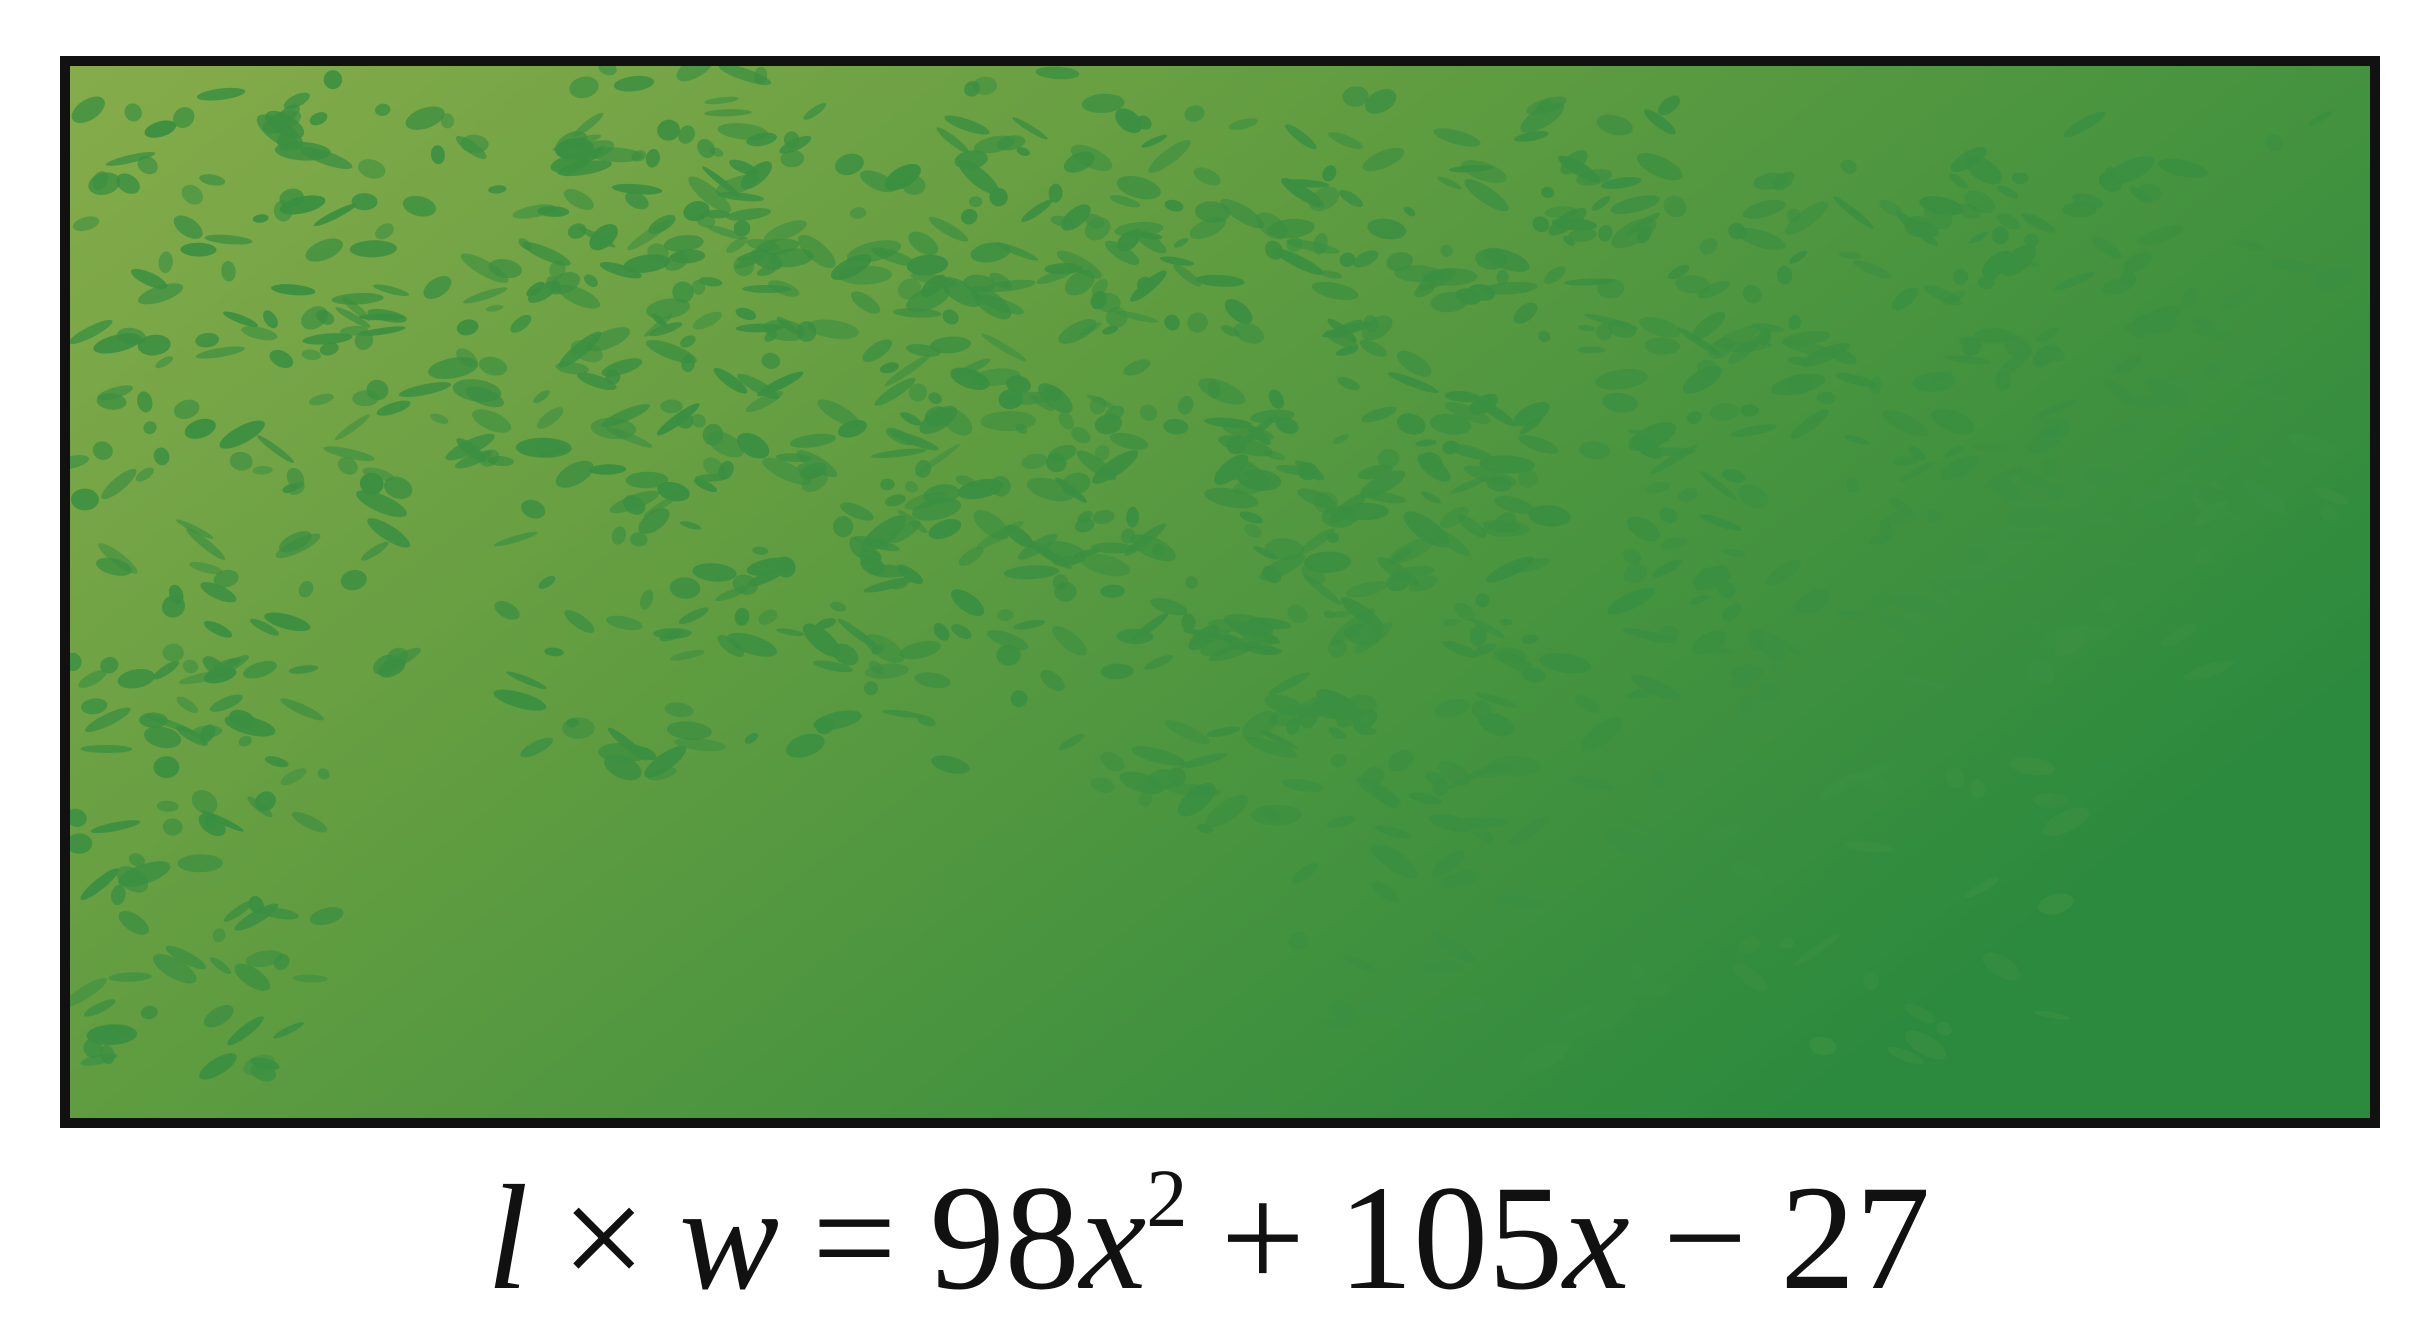  Describe the element at coordinates (603, 1238) in the screenshot. I see `times-operator: ×` at that location.